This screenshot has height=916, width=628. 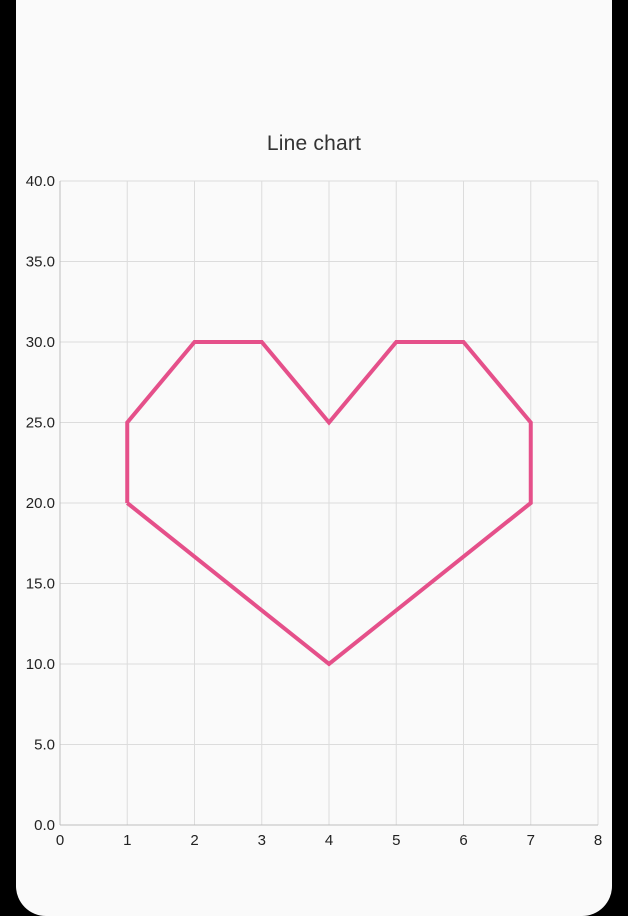 I want to click on y-tick-label: 10.0, so click(x=40, y=664).